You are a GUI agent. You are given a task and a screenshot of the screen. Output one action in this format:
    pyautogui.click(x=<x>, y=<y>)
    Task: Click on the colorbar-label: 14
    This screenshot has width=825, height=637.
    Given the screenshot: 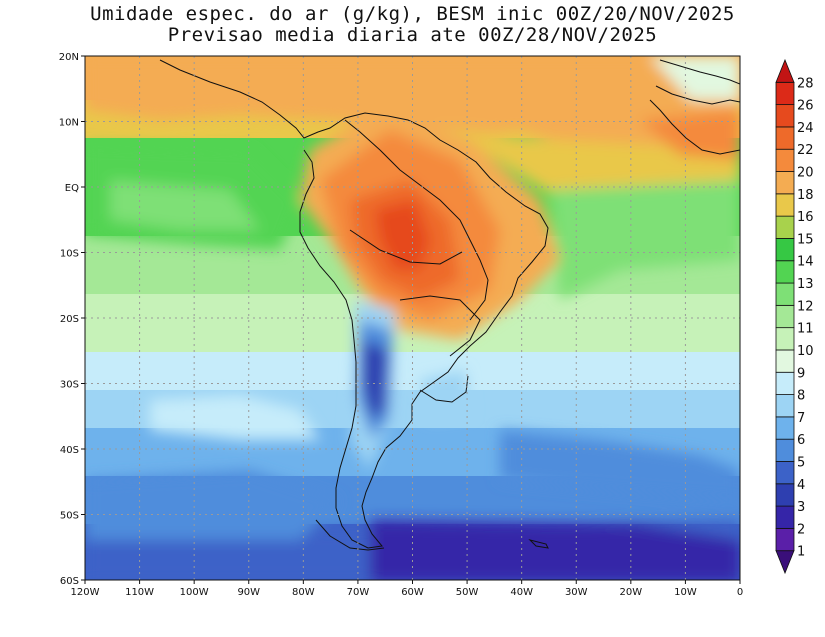 What is the action you would take?
    pyautogui.click(x=805, y=262)
    